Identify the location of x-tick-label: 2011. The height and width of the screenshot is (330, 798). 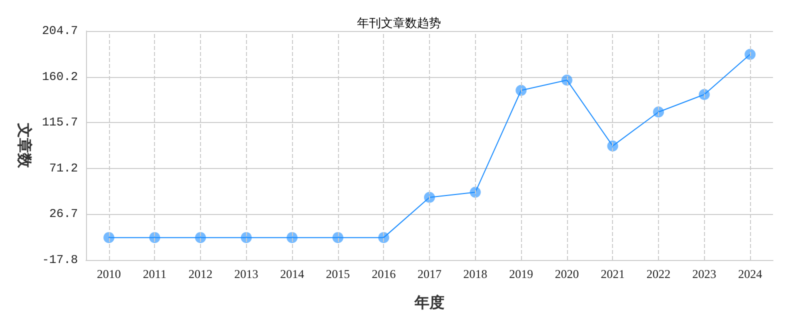
(154, 274).